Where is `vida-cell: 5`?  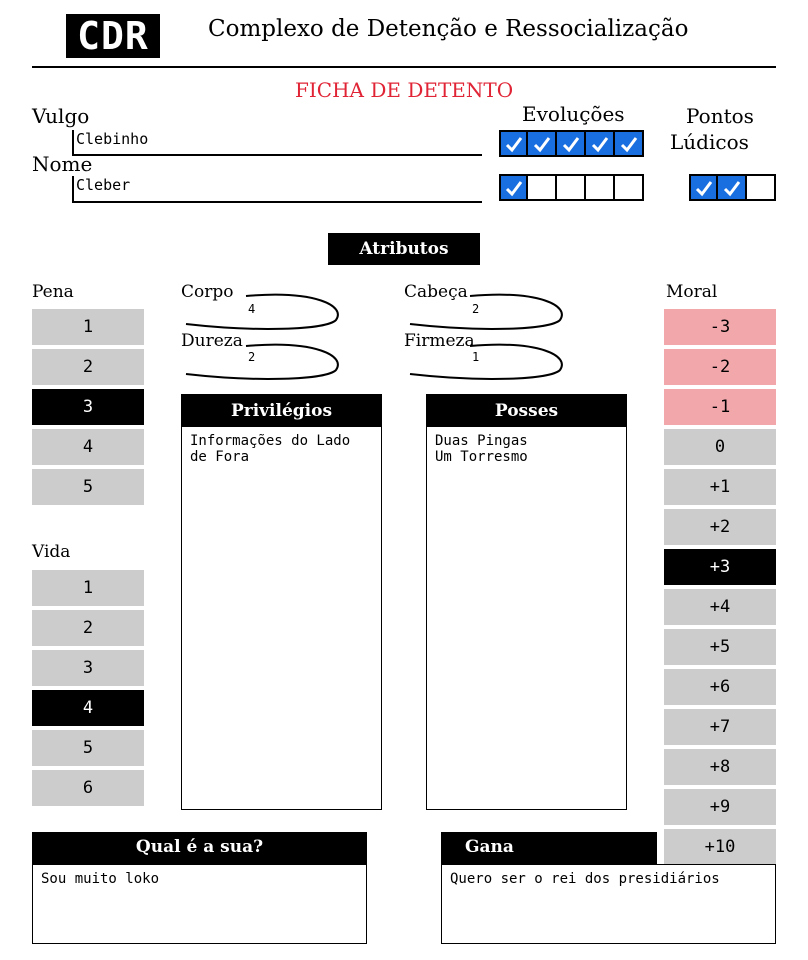 vida-cell: 5 is located at coordinates (88, 748).